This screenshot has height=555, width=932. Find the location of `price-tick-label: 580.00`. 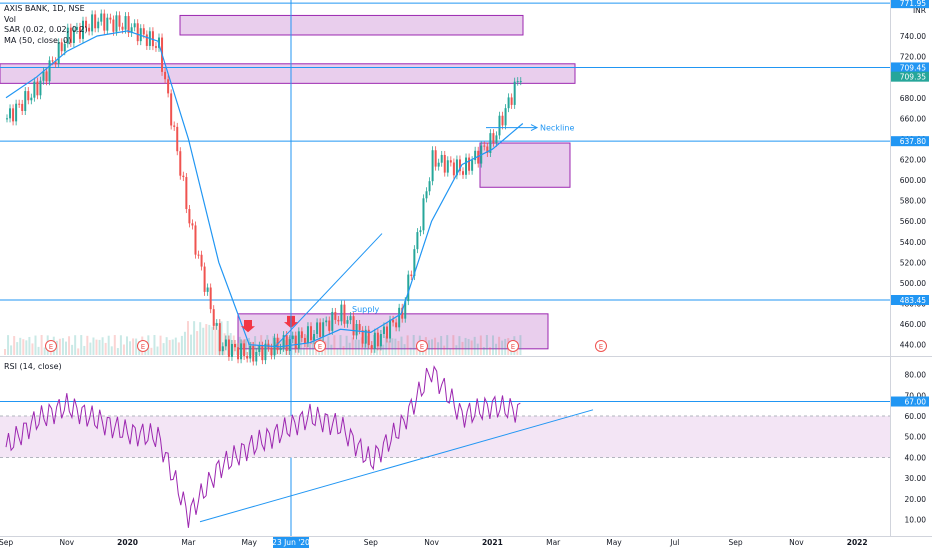

price-tick-label: 580.00 is located at coordinates (913, 201).